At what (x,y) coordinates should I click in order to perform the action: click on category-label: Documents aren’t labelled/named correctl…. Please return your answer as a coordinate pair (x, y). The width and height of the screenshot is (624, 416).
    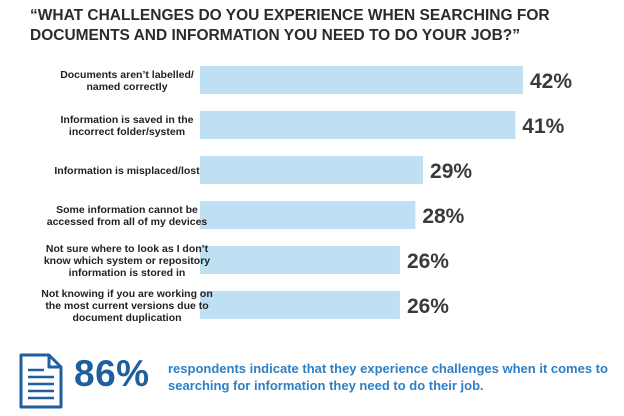
    Looking at the image, I should click on (127, 81).